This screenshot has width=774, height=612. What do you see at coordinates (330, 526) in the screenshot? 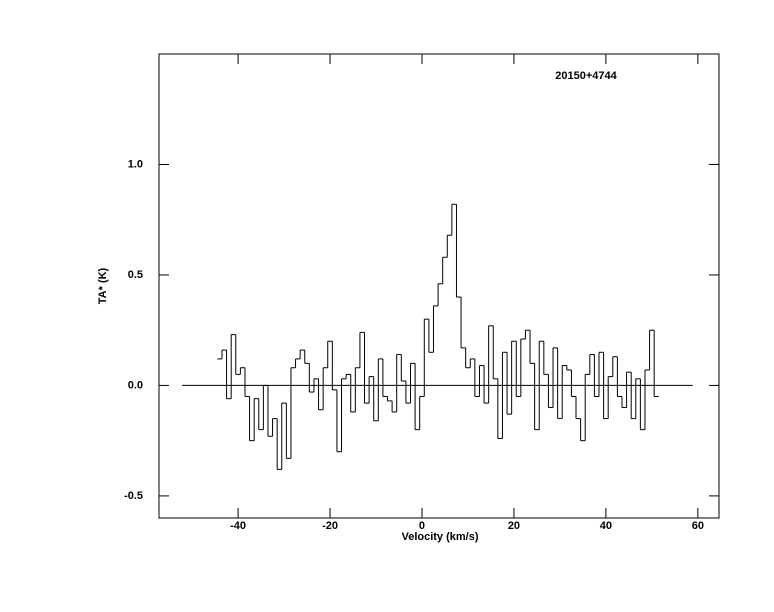
I see `x-tick-label: -20` at bounding box center [330, 526].